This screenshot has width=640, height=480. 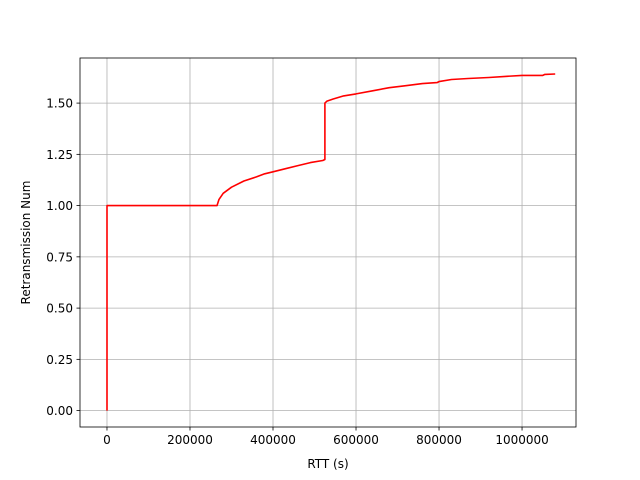 What do you see at coordinates (59, 257) in the screenshot?
I see `y-tick-label: 0.75` at bounding box center [59, 257].